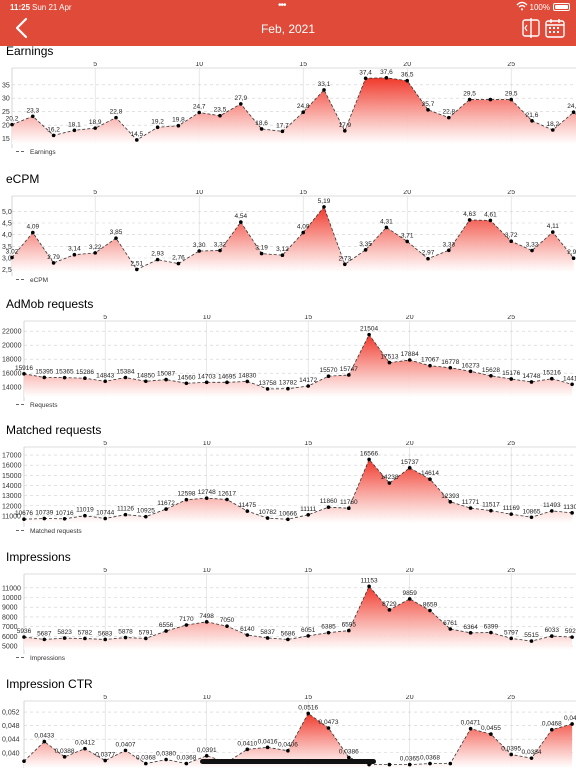 The height and width of the screenshot is (768, 576). I want to click on compare-split-icon, so click(531, 28).